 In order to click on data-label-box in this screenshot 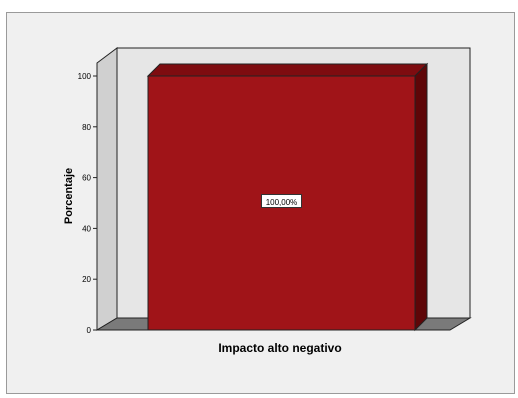, I will do `click(281, 201)`.